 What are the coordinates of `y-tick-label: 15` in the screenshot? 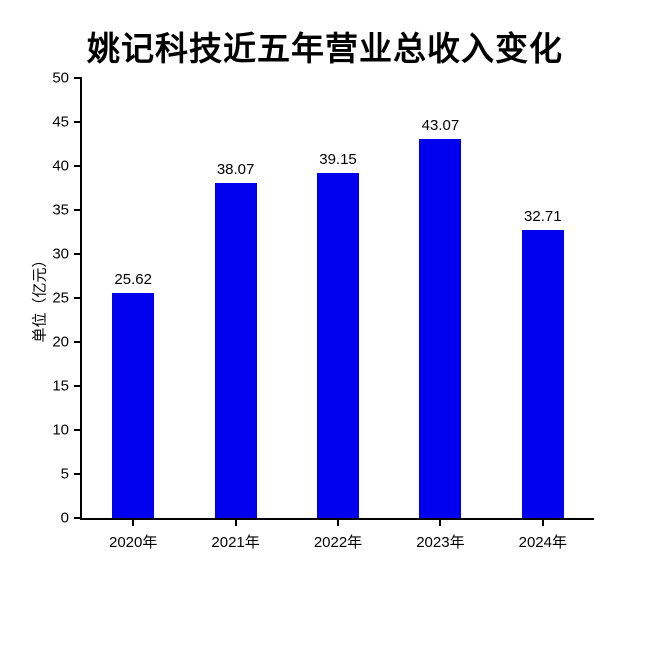 It's located at (60, 386).